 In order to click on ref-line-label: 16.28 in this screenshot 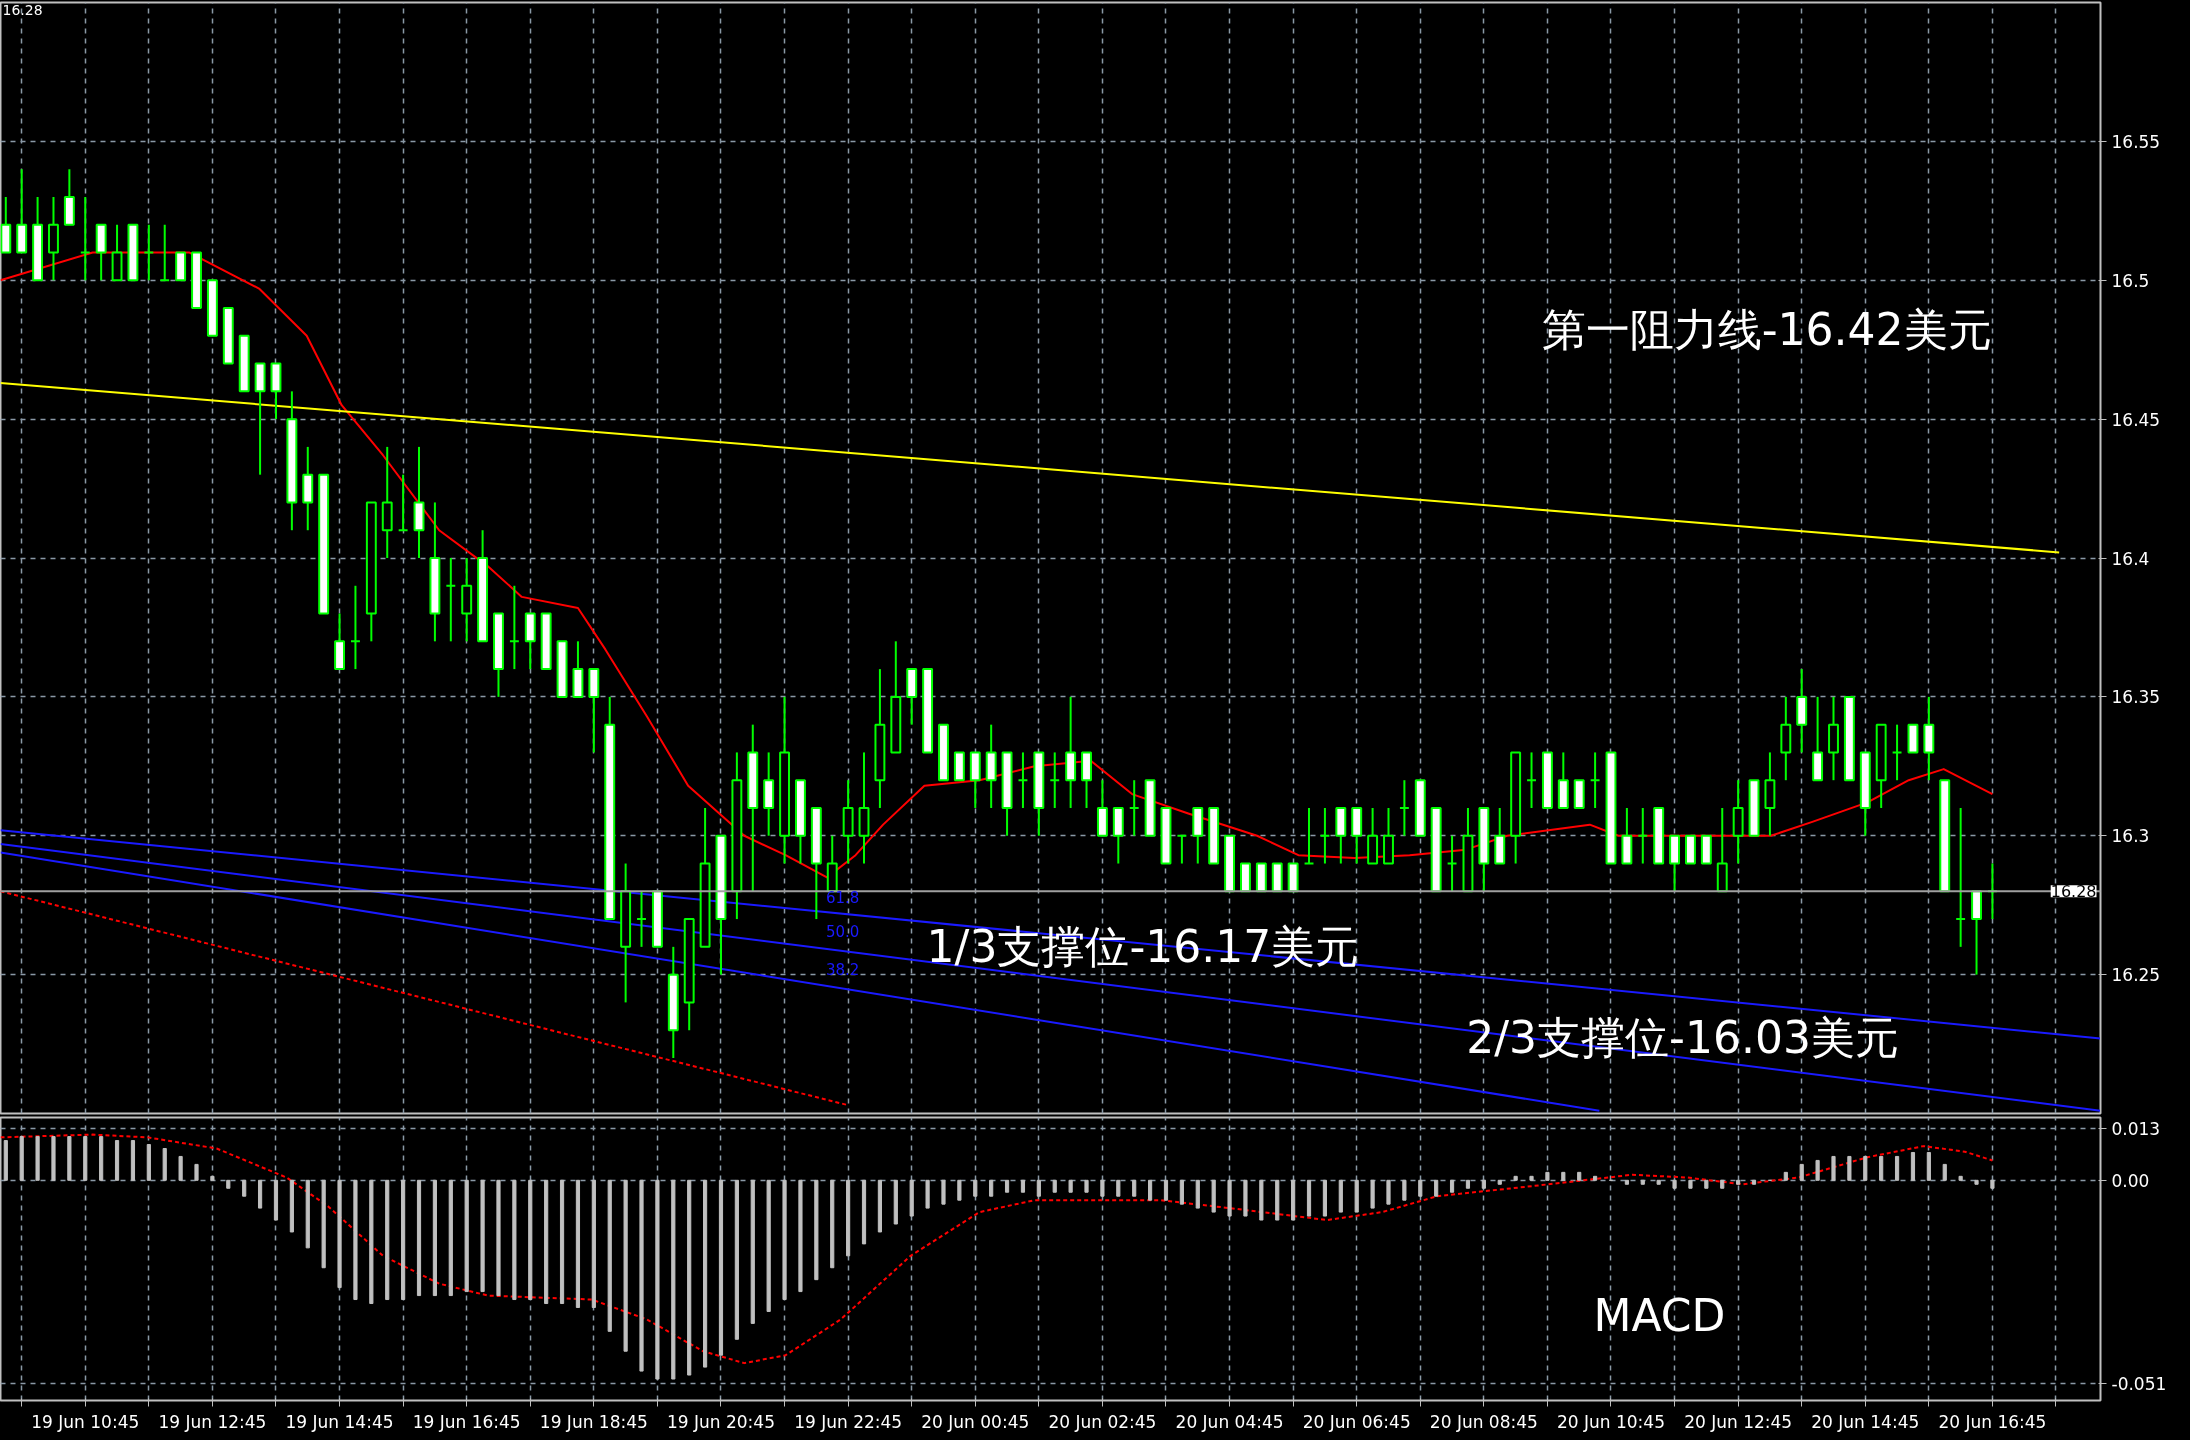, I will do `click(2073, 892)`.